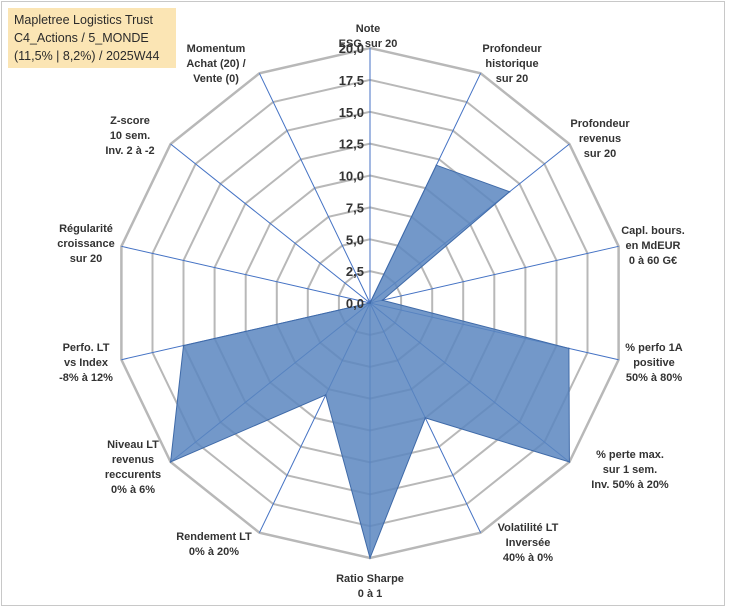 This screenshot has width=729, height=610. I want to click on axis-label-line: positive, so click(654, 363).